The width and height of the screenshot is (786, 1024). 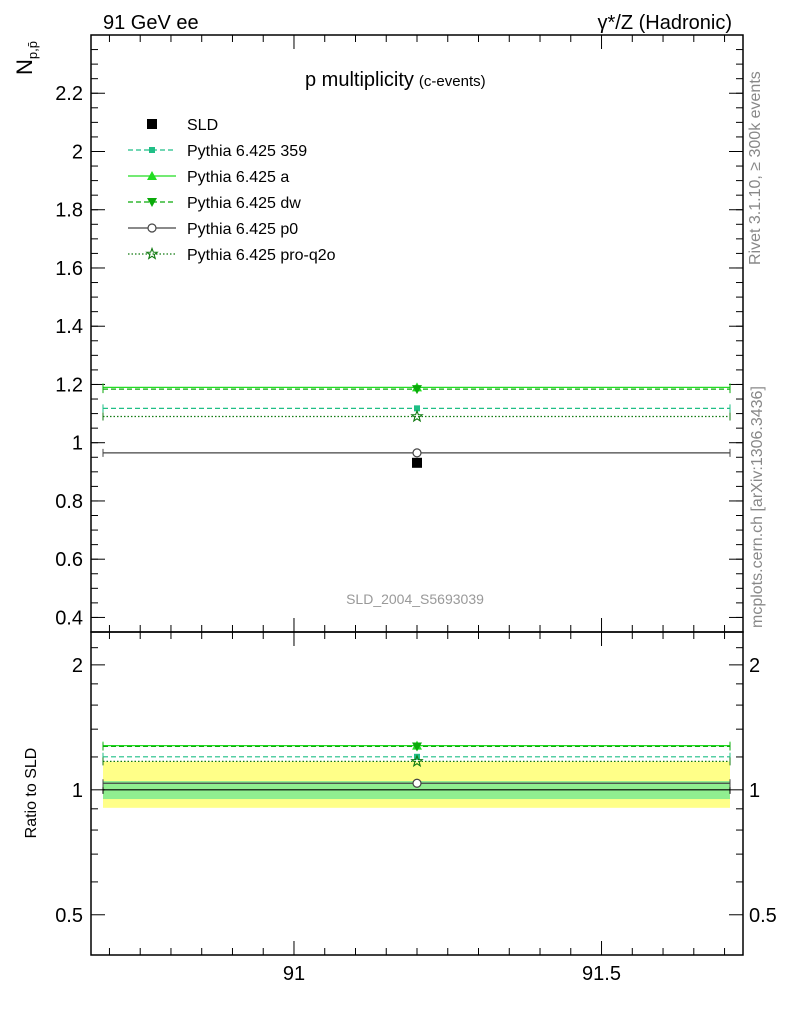 What do you see at coordinates (69, 94) in the screenshot?
I see `y-tick-label: 2.2` at bounding box center [69, 94].